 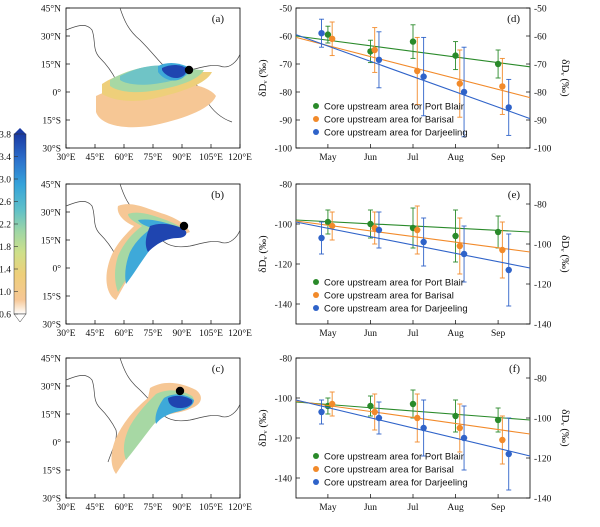 What do you see at coordinates (543, 286) in the screenshot?
I see `right-y-tick-label: -120` at bounding box center [543, 286].